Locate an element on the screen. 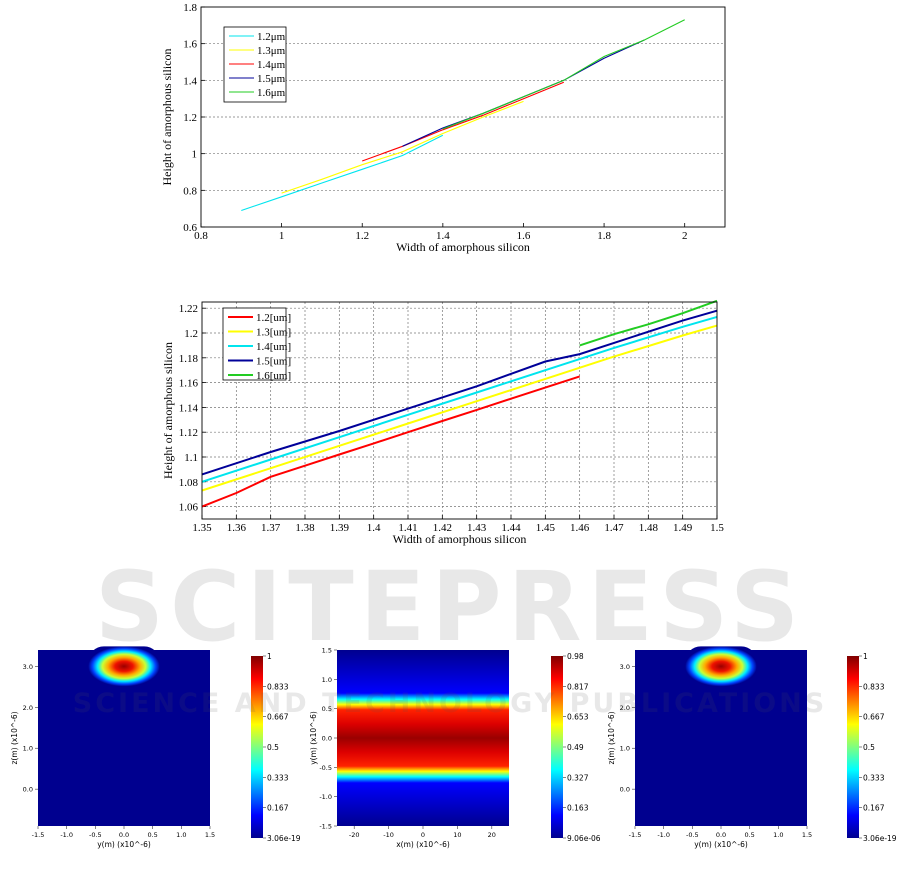 The image size is (901, 887). series-line-1.5[um] is located at coordinates (459, 392).